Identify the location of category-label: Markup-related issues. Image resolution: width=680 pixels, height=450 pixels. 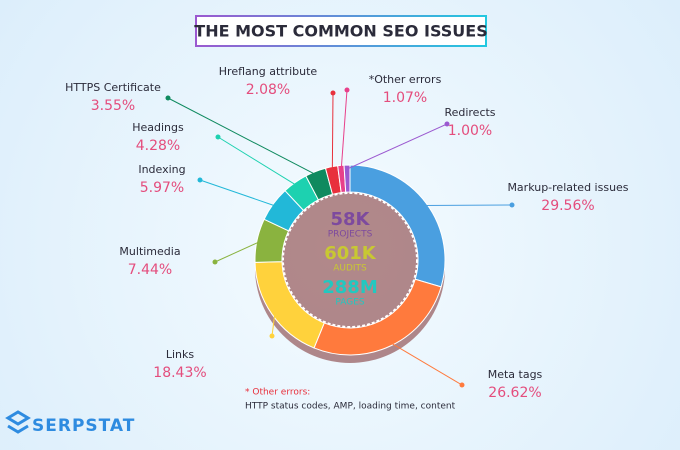
(567, 187).